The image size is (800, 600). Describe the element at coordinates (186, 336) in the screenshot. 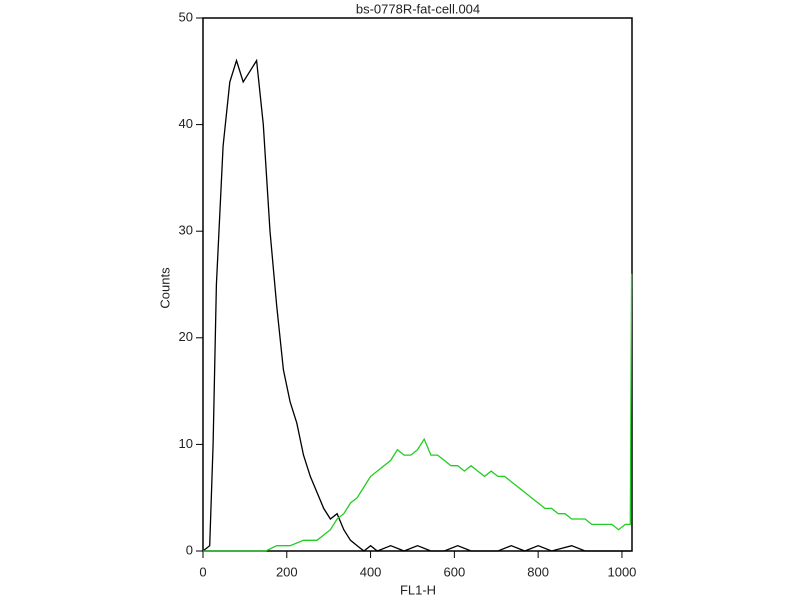

I see `y-tick-label: 20` at that location.